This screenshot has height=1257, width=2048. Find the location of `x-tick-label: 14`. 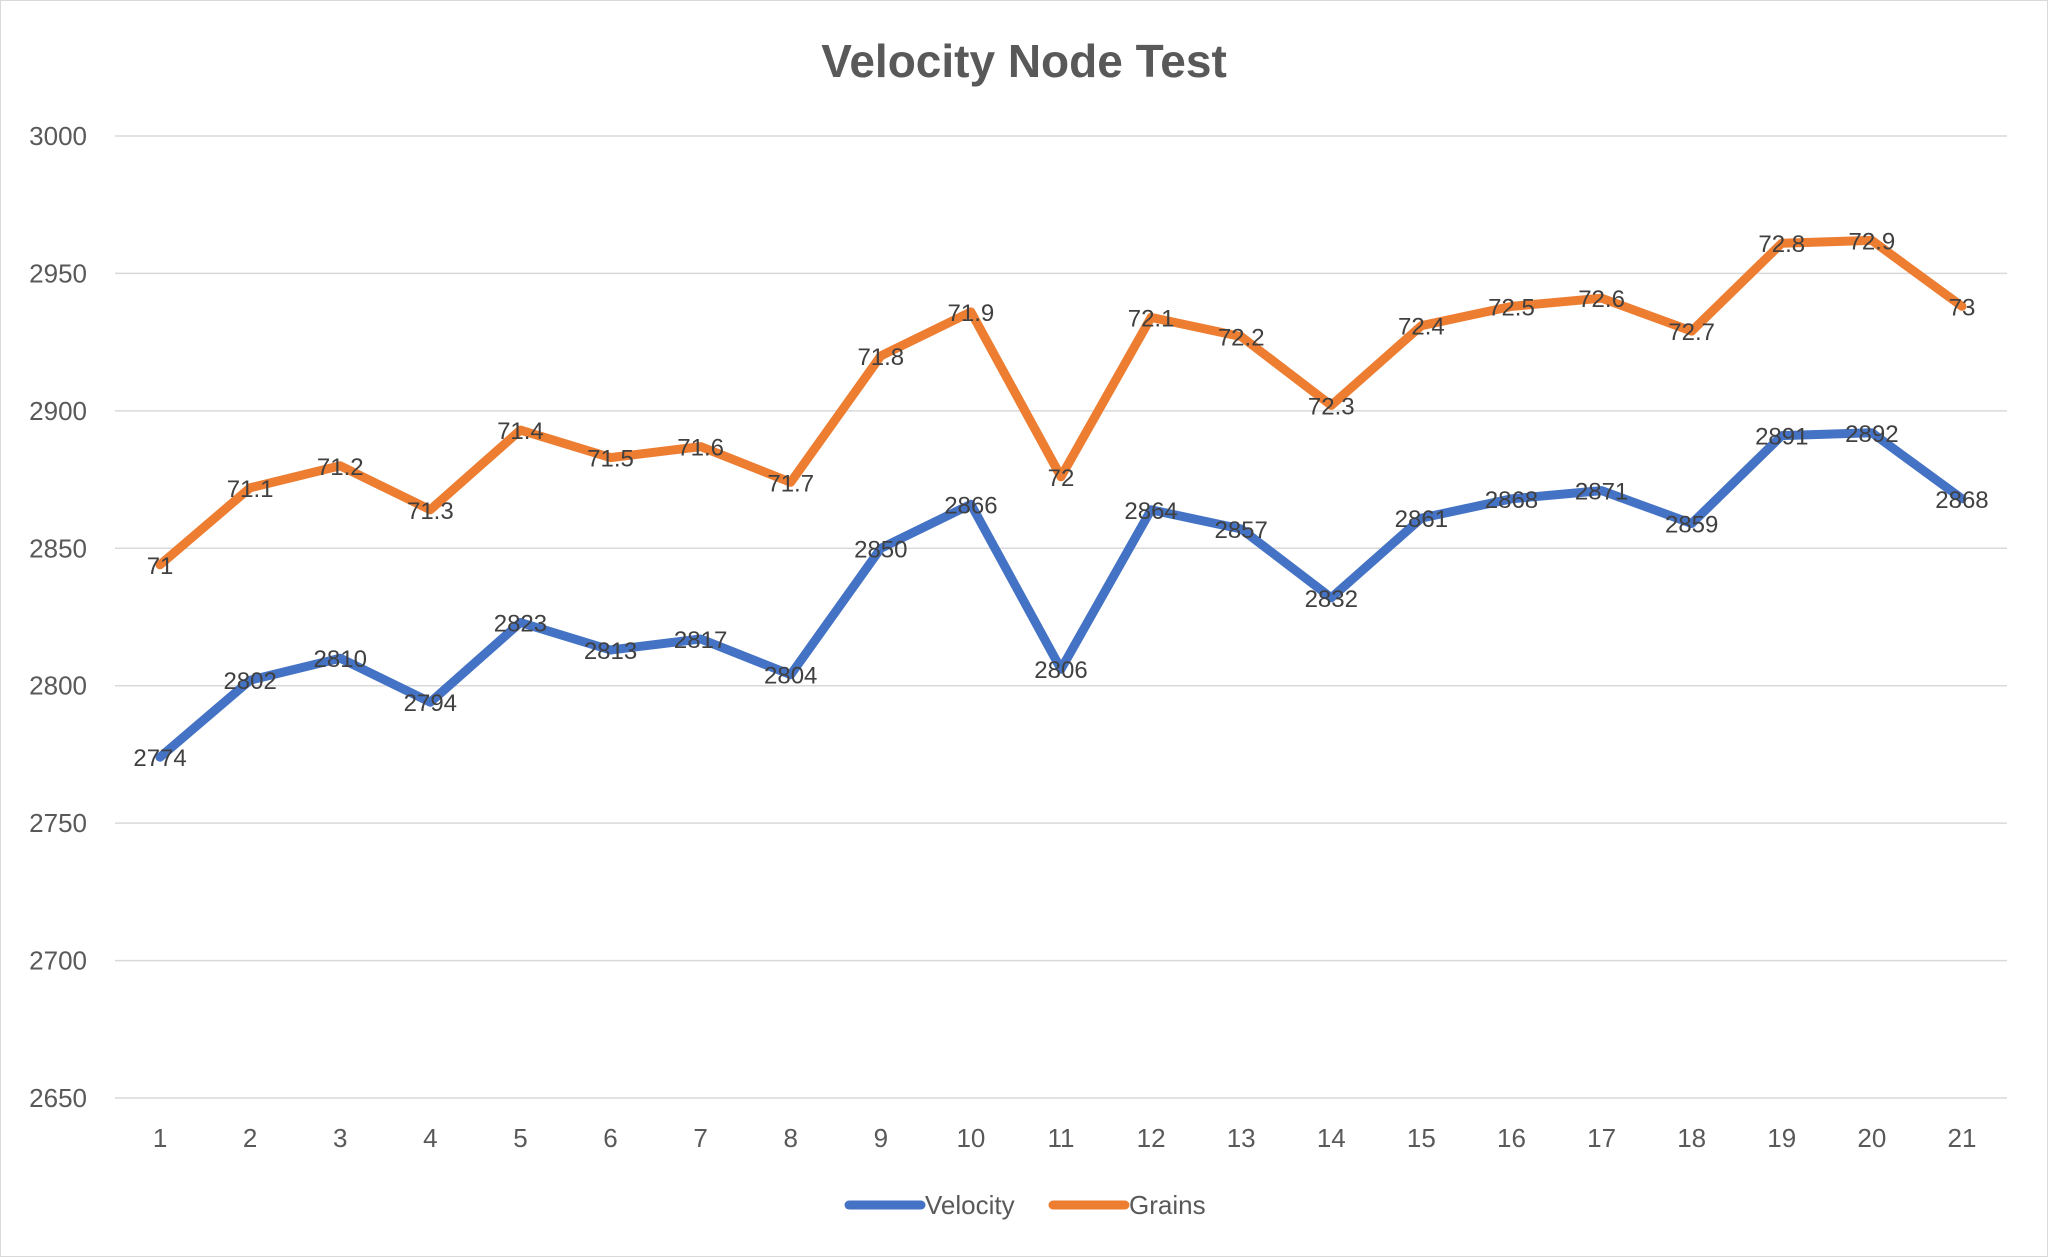

x-tick-label: 14 is located at coordinates (1331, 1138).